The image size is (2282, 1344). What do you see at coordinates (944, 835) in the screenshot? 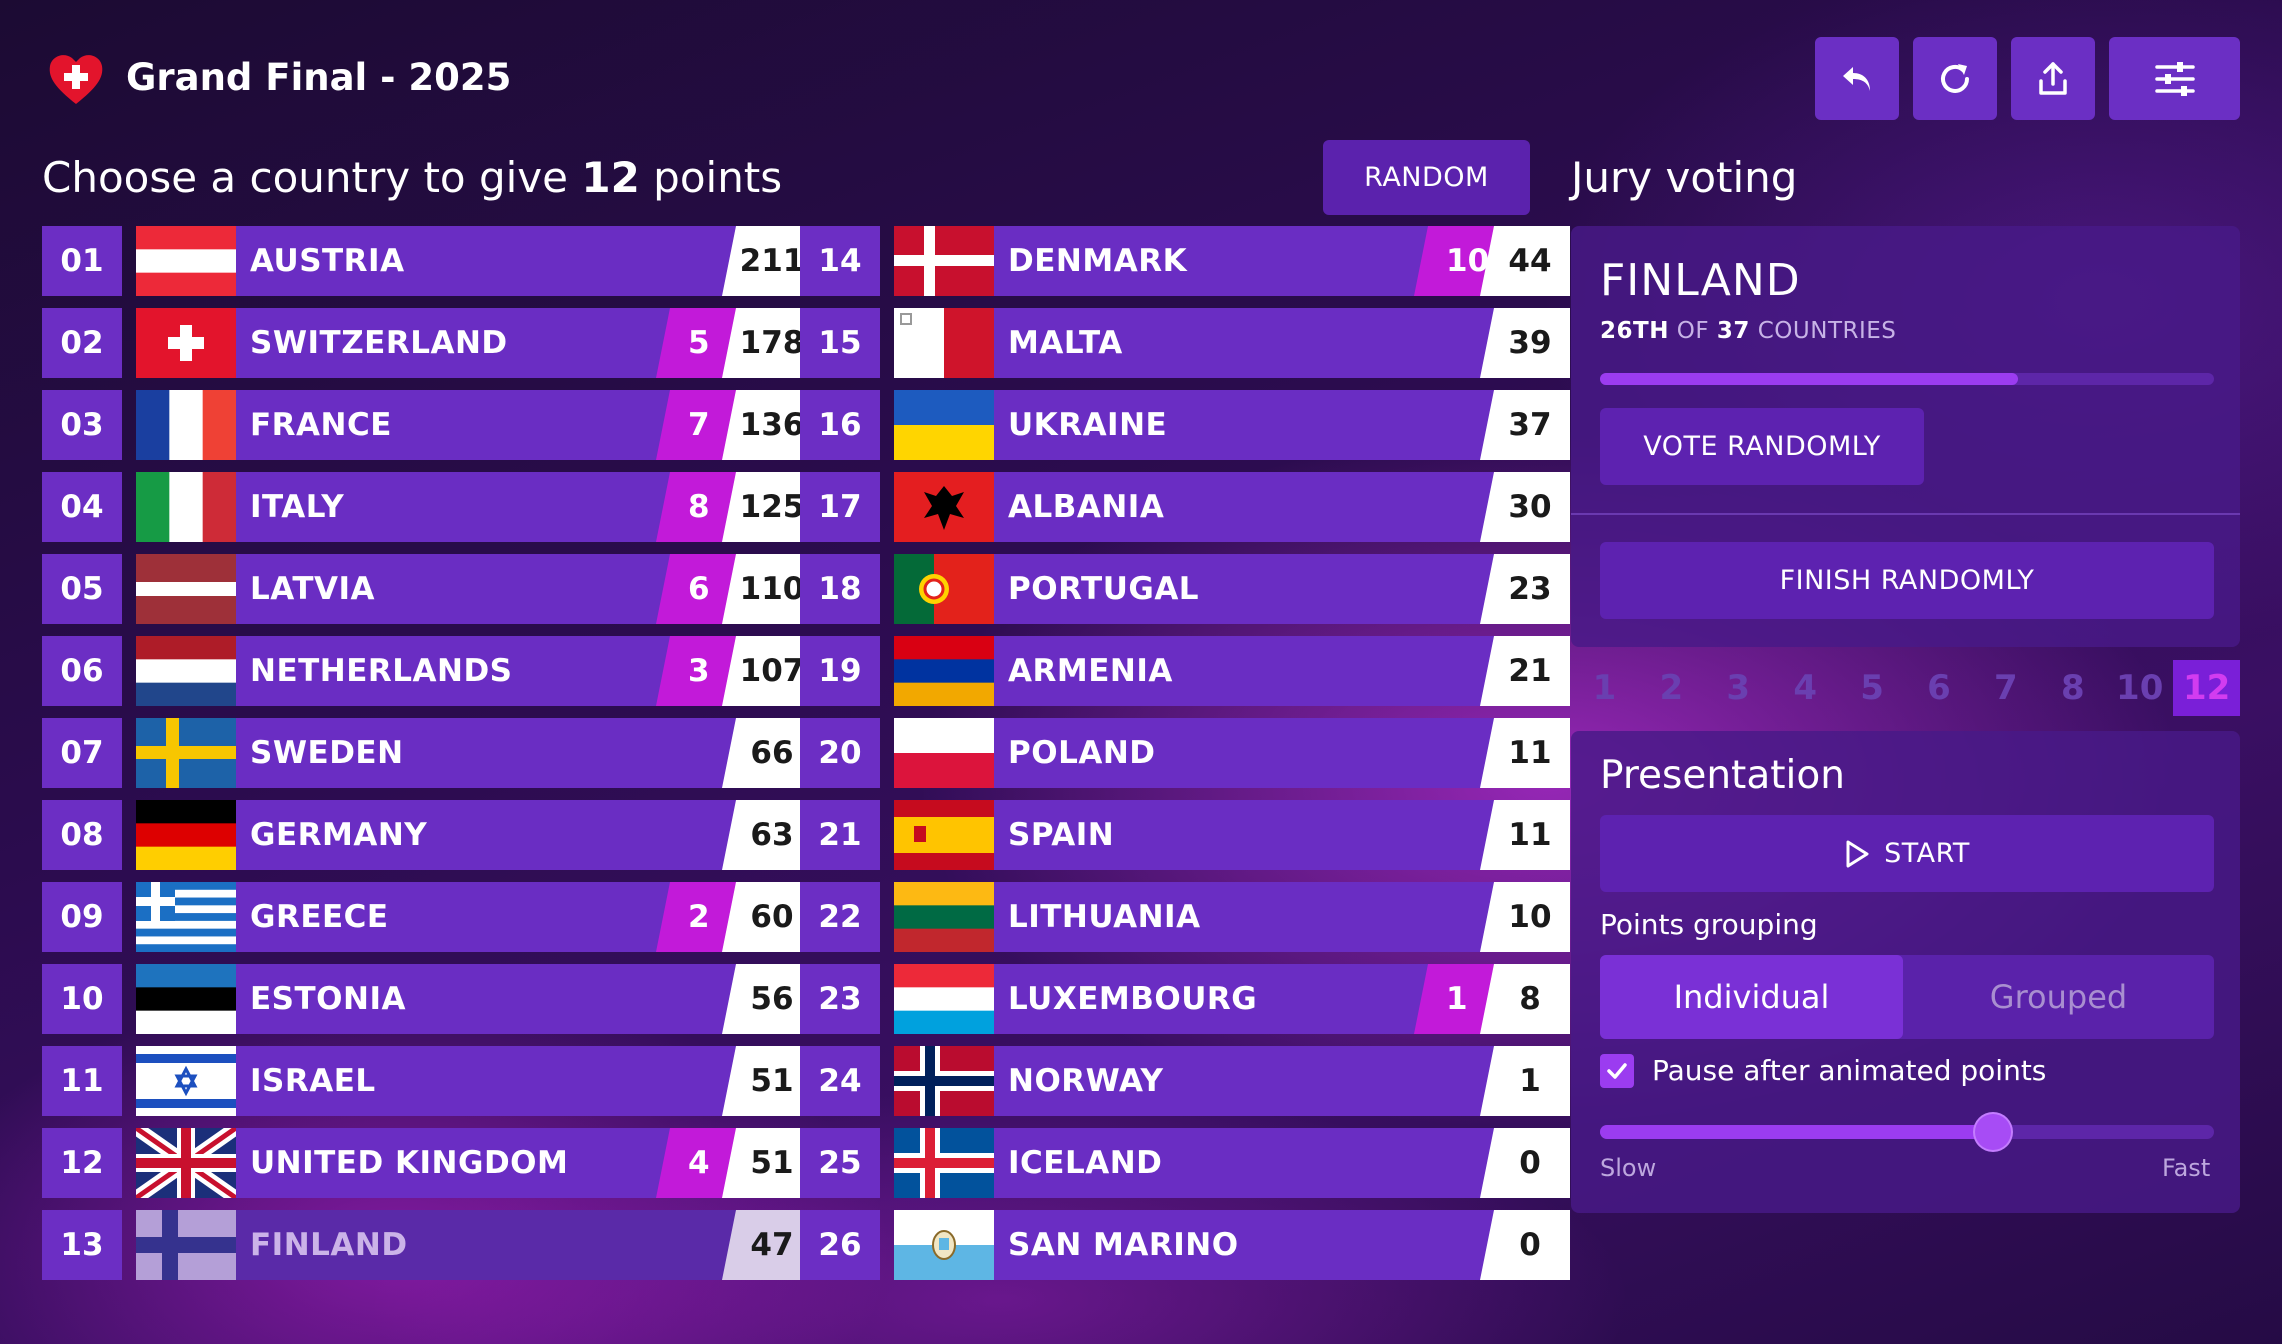
I see `es-flag-icon` at bounding box center [944, 835].